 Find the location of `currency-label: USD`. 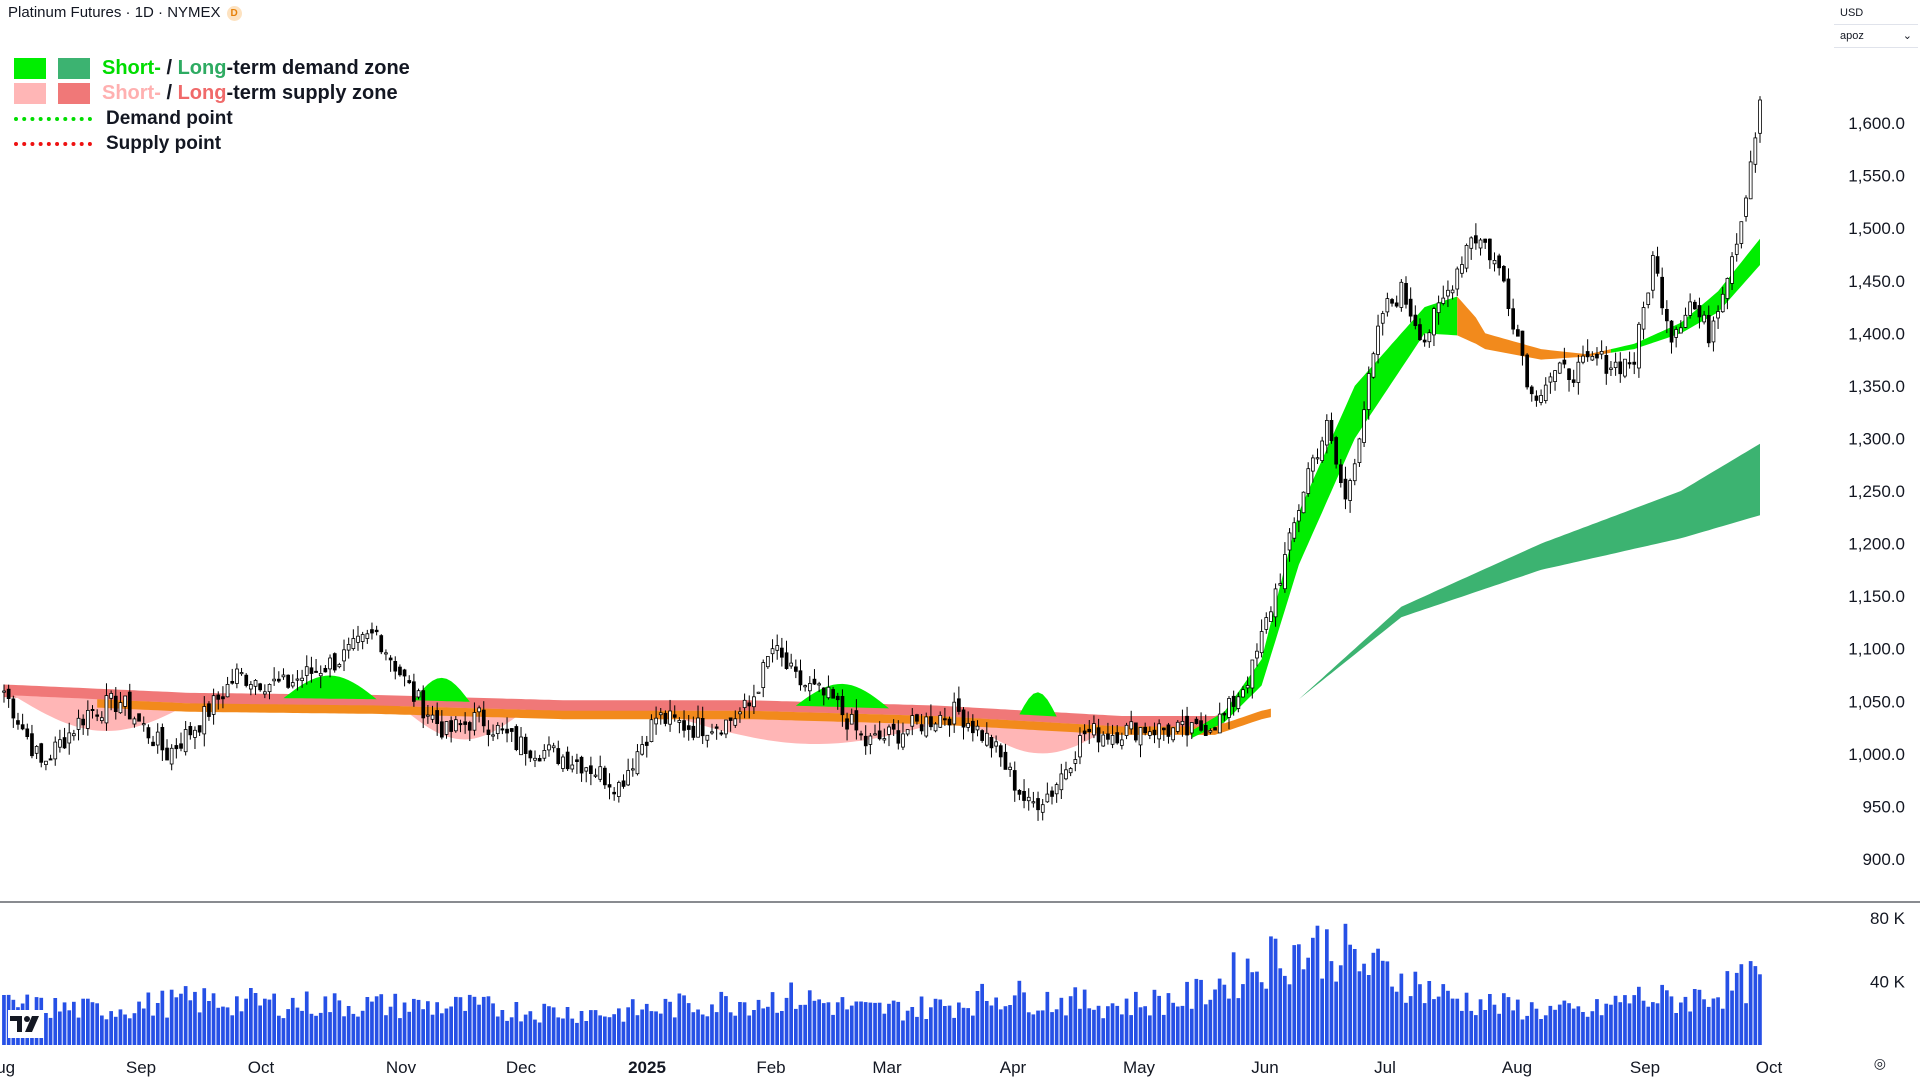

currency-label: USD is located at coordinates (1852, 13).